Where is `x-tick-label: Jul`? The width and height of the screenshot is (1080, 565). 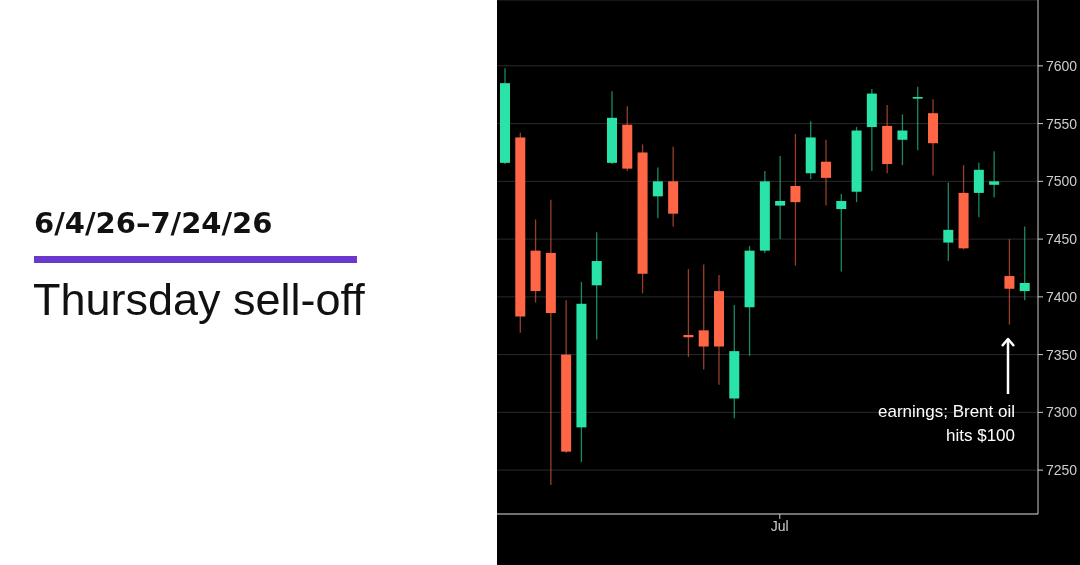 x-tick-label: Jul is located at coordinates (779, 525).